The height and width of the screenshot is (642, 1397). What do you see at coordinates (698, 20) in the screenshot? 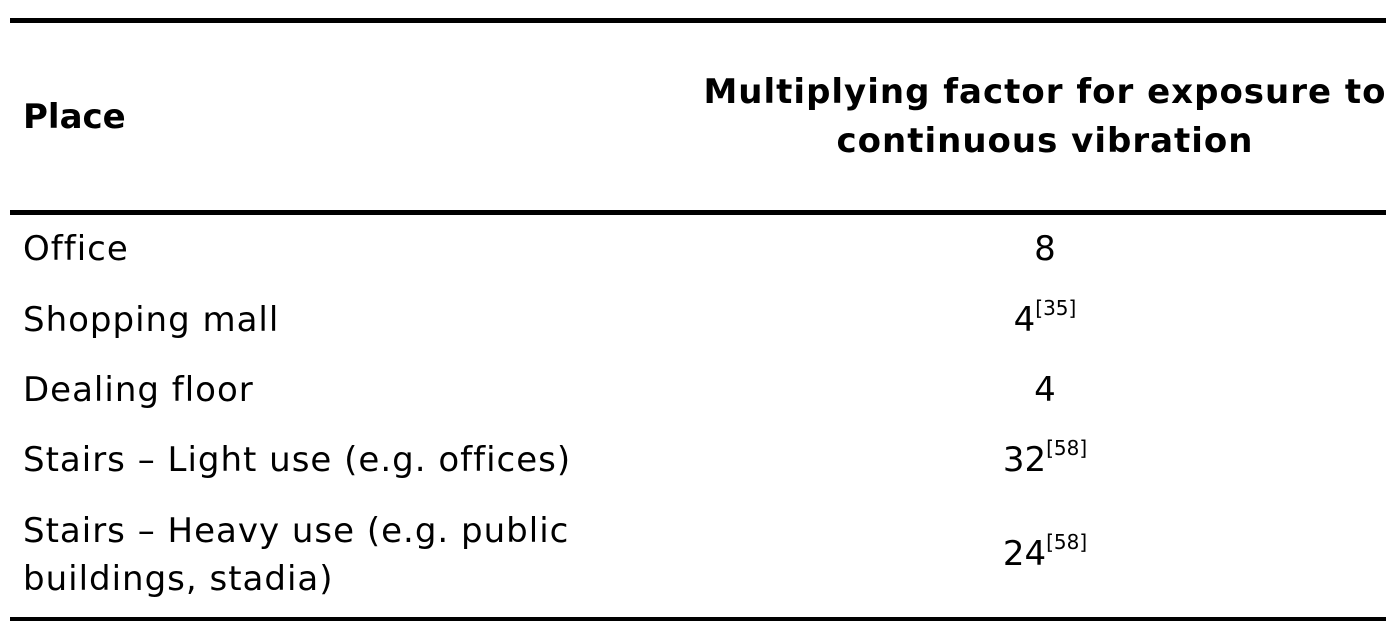
I see `table-top-rule` at bounding box center [698, 20].